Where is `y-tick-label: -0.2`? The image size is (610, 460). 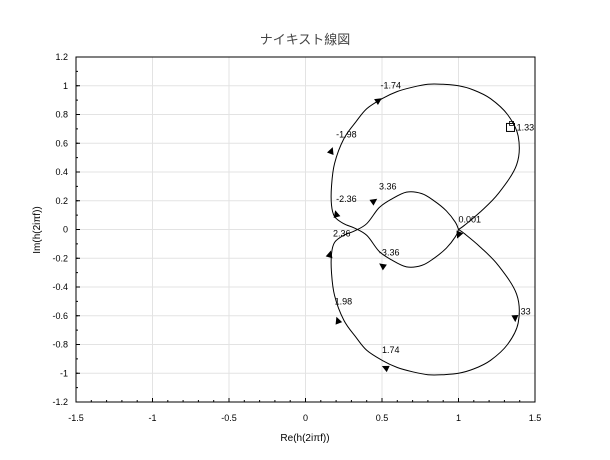 y-tick-label: -0.2 is located at coordinates (60, 258).